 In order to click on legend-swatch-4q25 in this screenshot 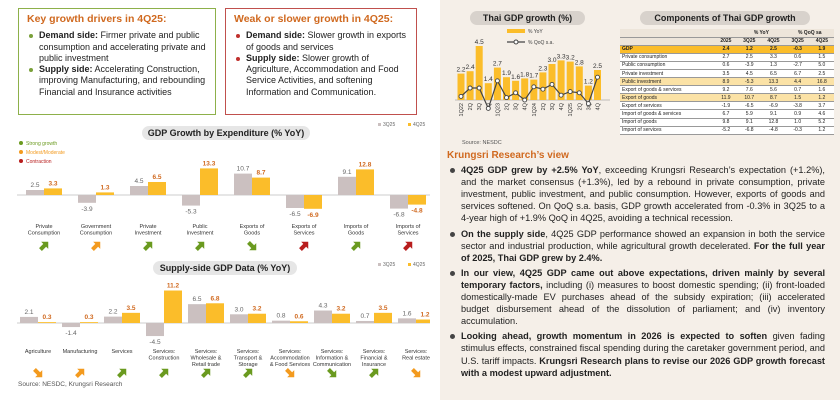, I will do `click(409, 124)`.